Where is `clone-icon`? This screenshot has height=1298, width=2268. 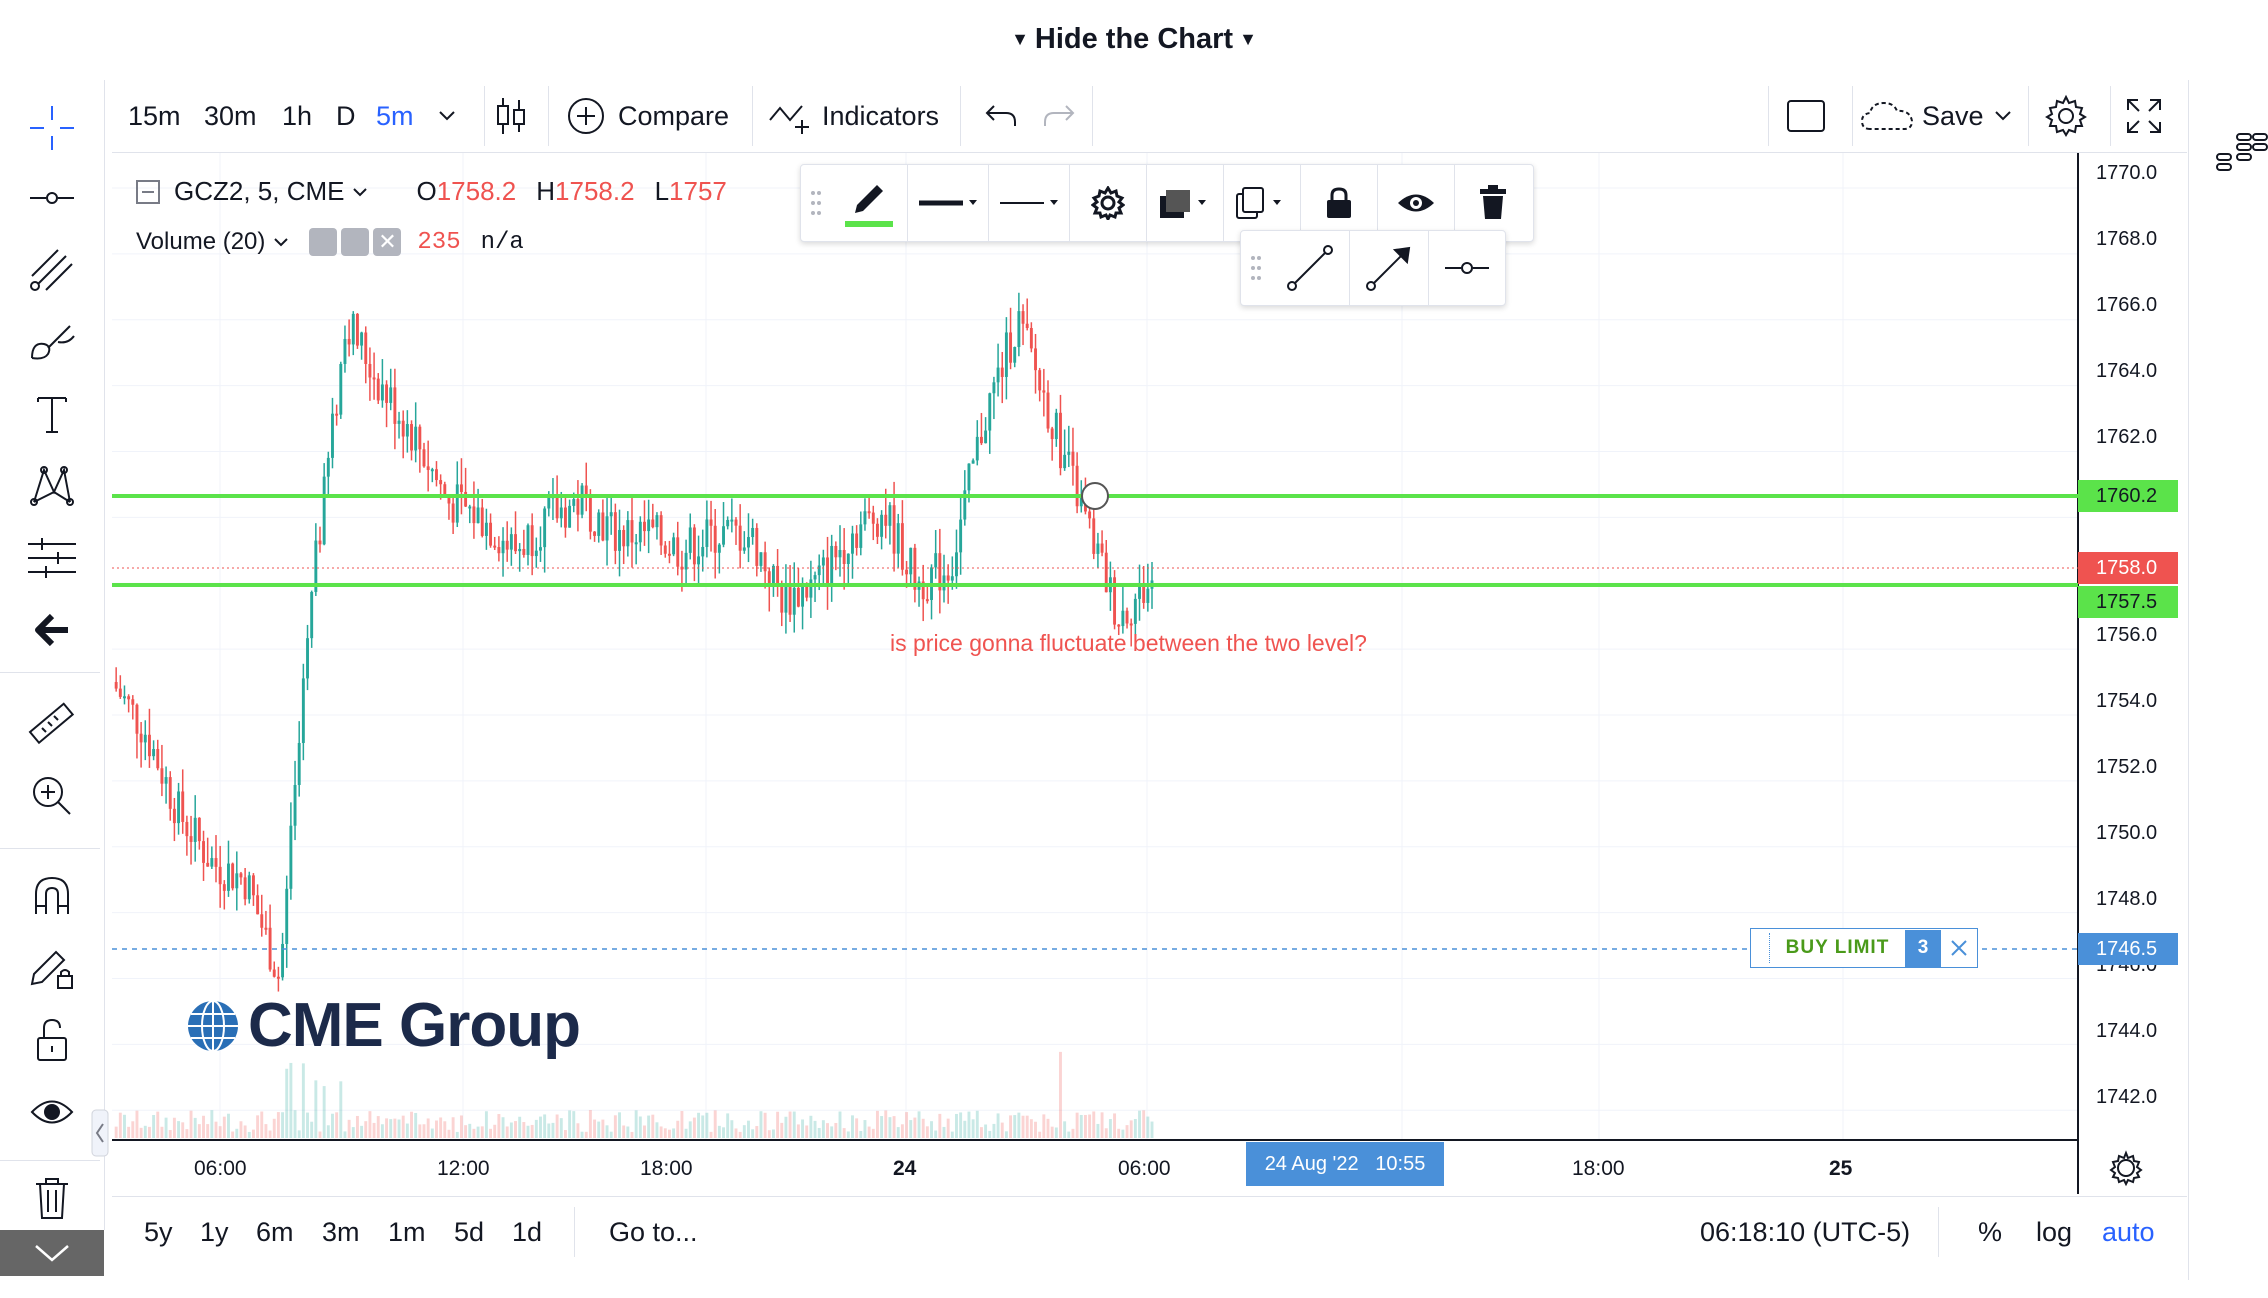 clone-icon is located at coordinates (1262, 203).